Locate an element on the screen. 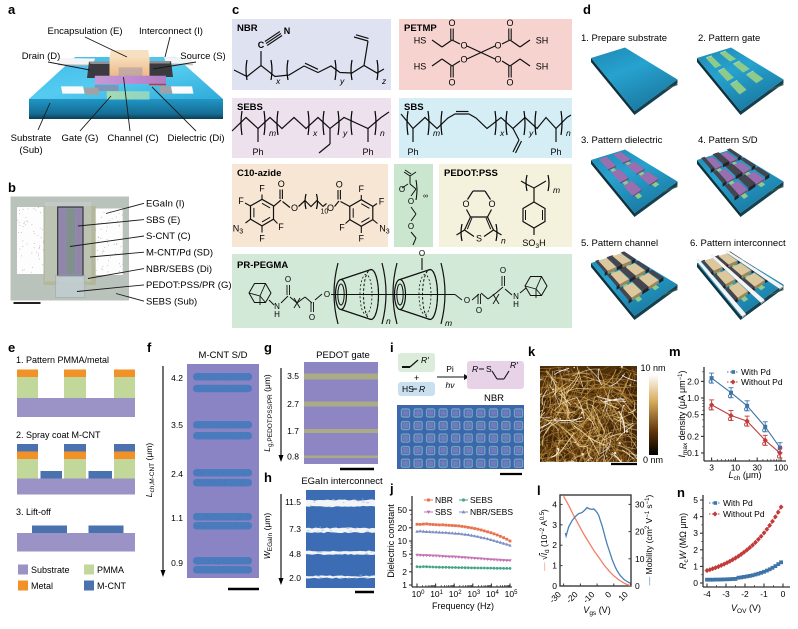 Image resolution: width=798 pixels, height=629 pixels. svg-text: 0 nm is located at coordinates (653, 460).